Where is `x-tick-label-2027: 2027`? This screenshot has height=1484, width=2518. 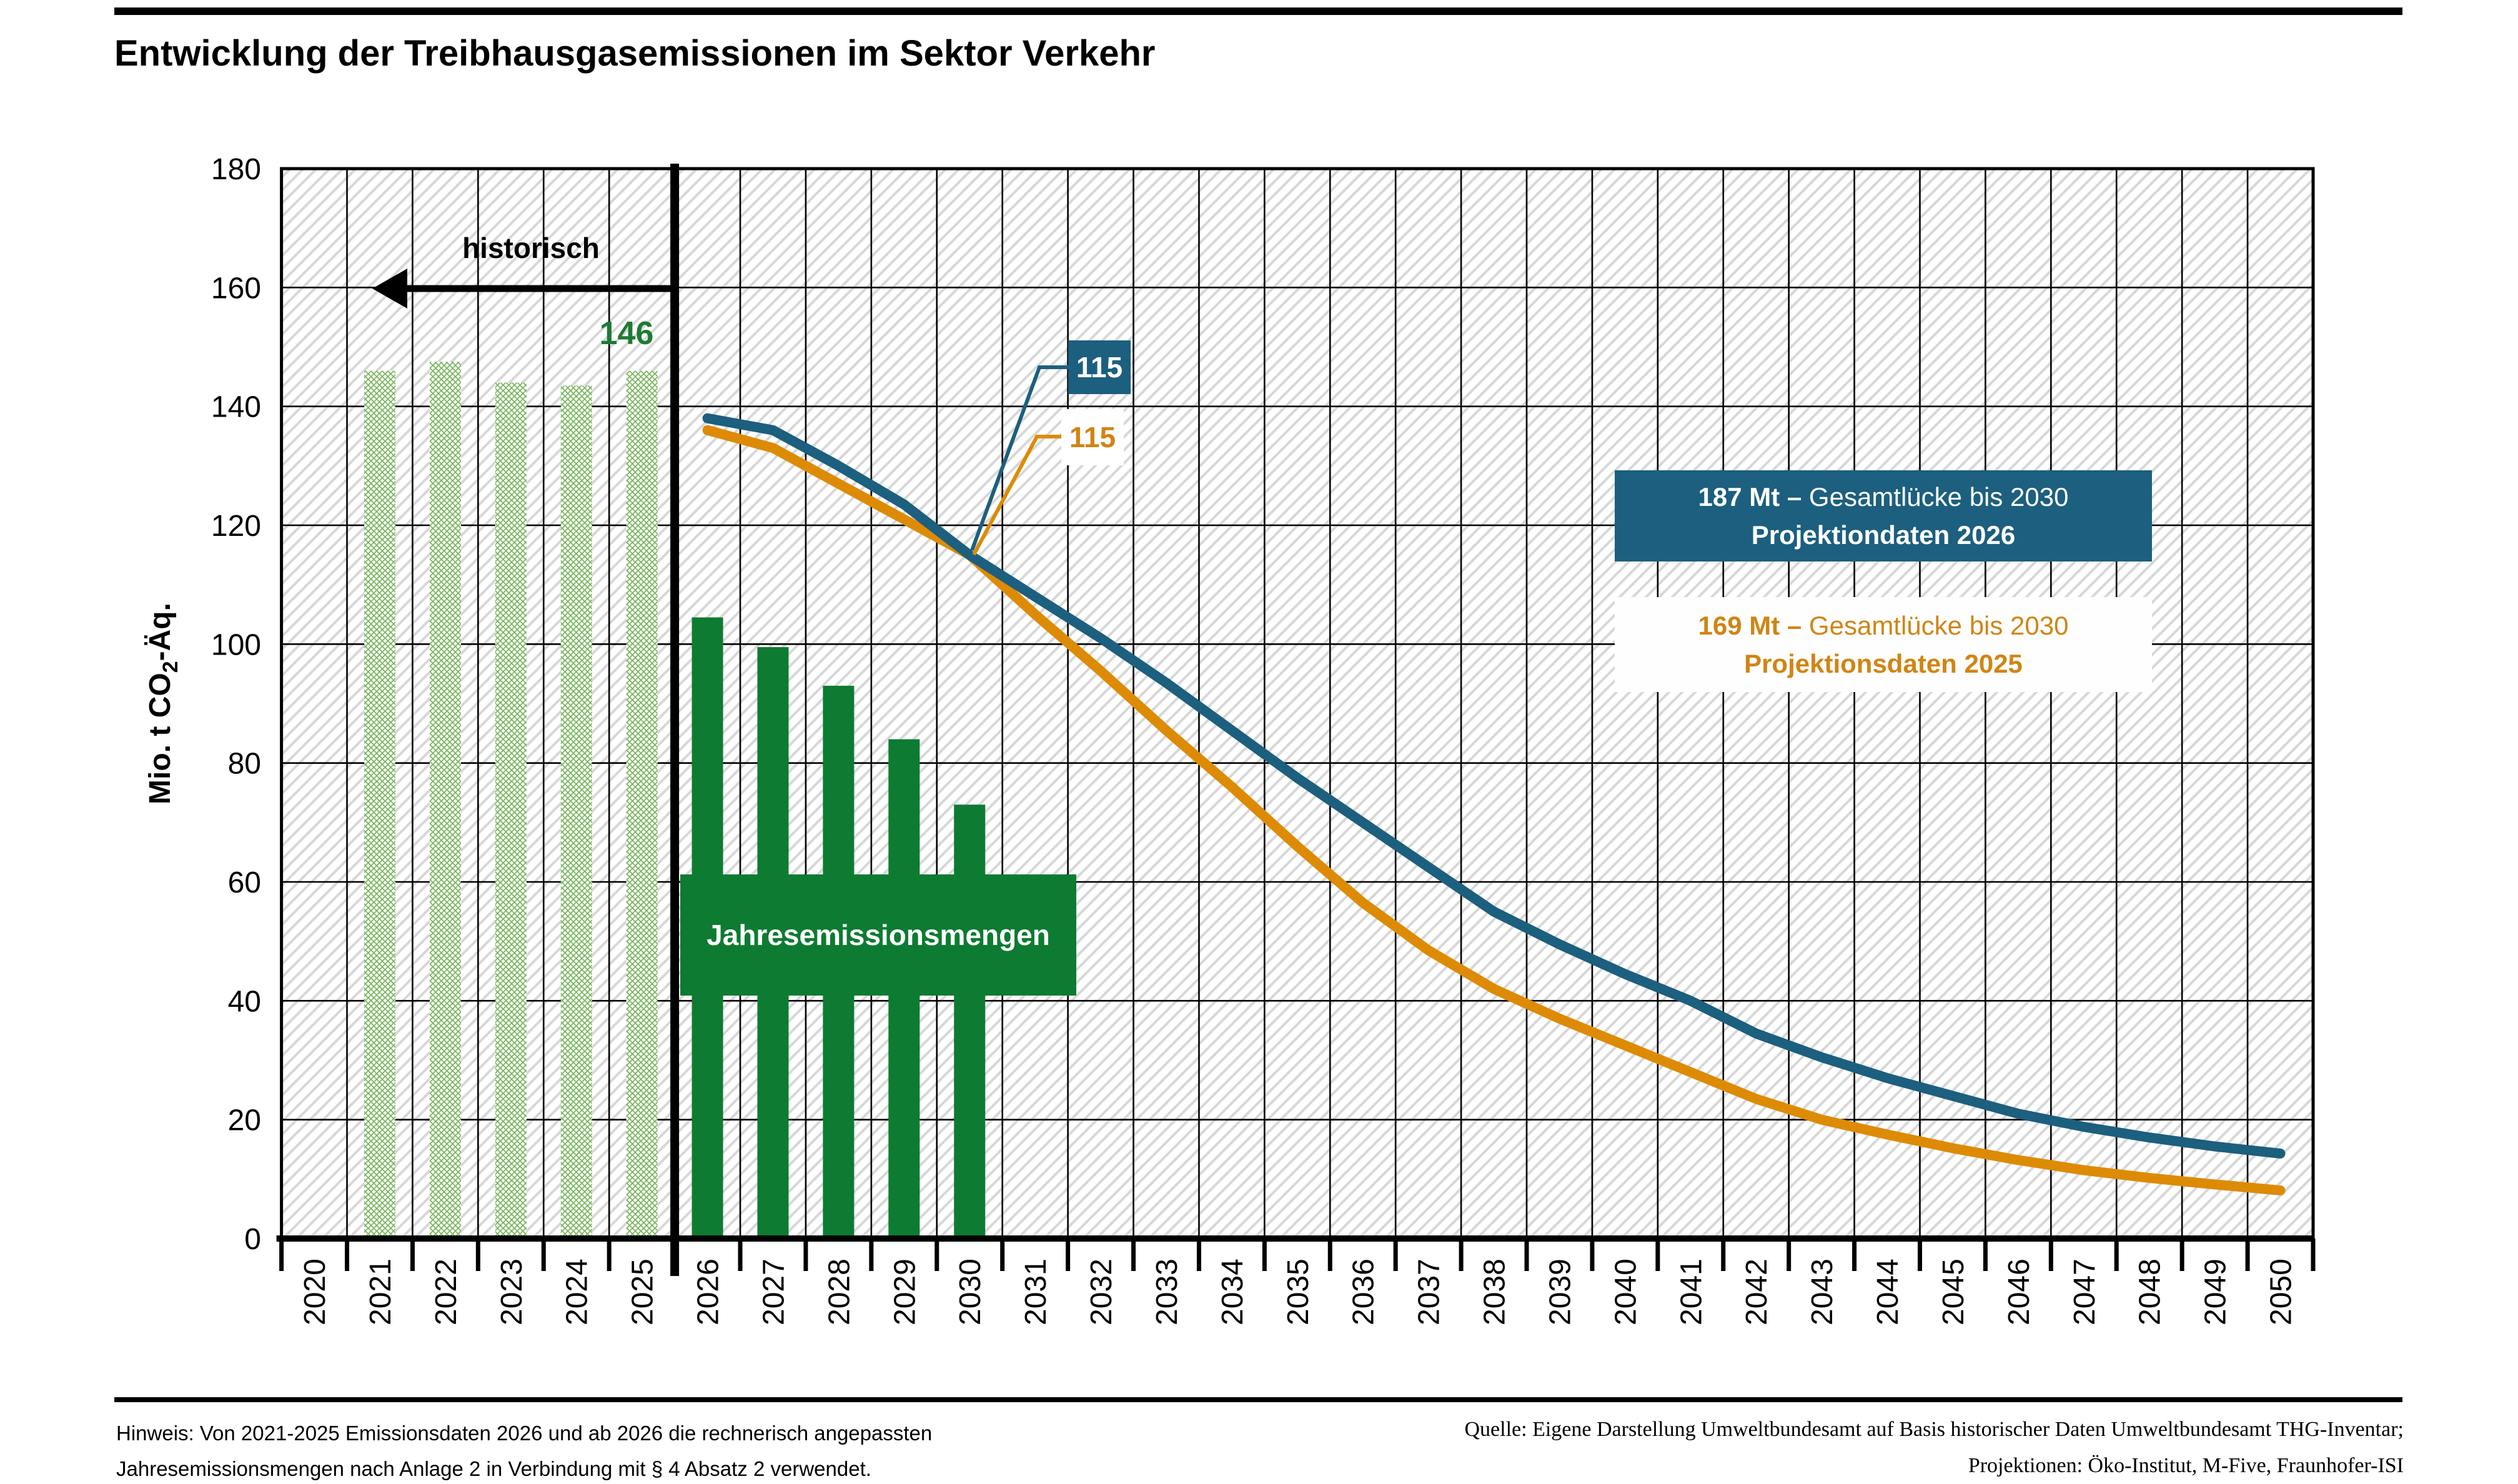 x-tick-label-2027: 2027 is located at coordinates (774, 1292).